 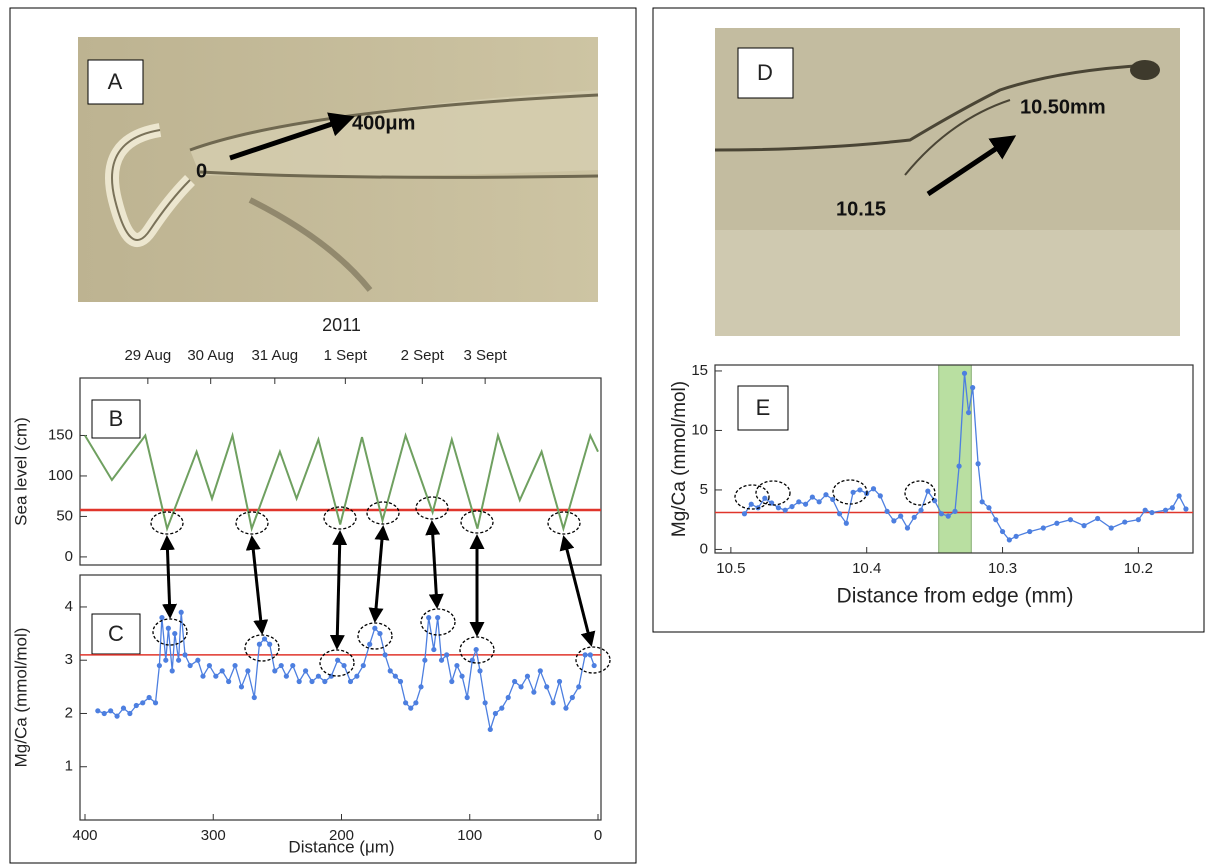 I want to click on x-tick-label: 200, so click(x=341, y=835).